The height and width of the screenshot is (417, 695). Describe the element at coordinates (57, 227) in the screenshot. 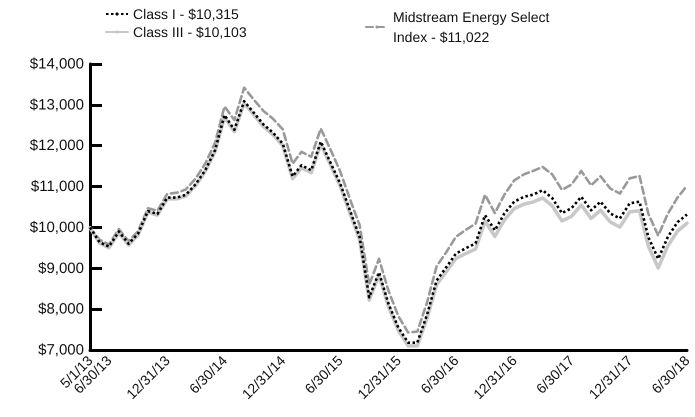

I see `y-tick-label: $10,000` at that location.